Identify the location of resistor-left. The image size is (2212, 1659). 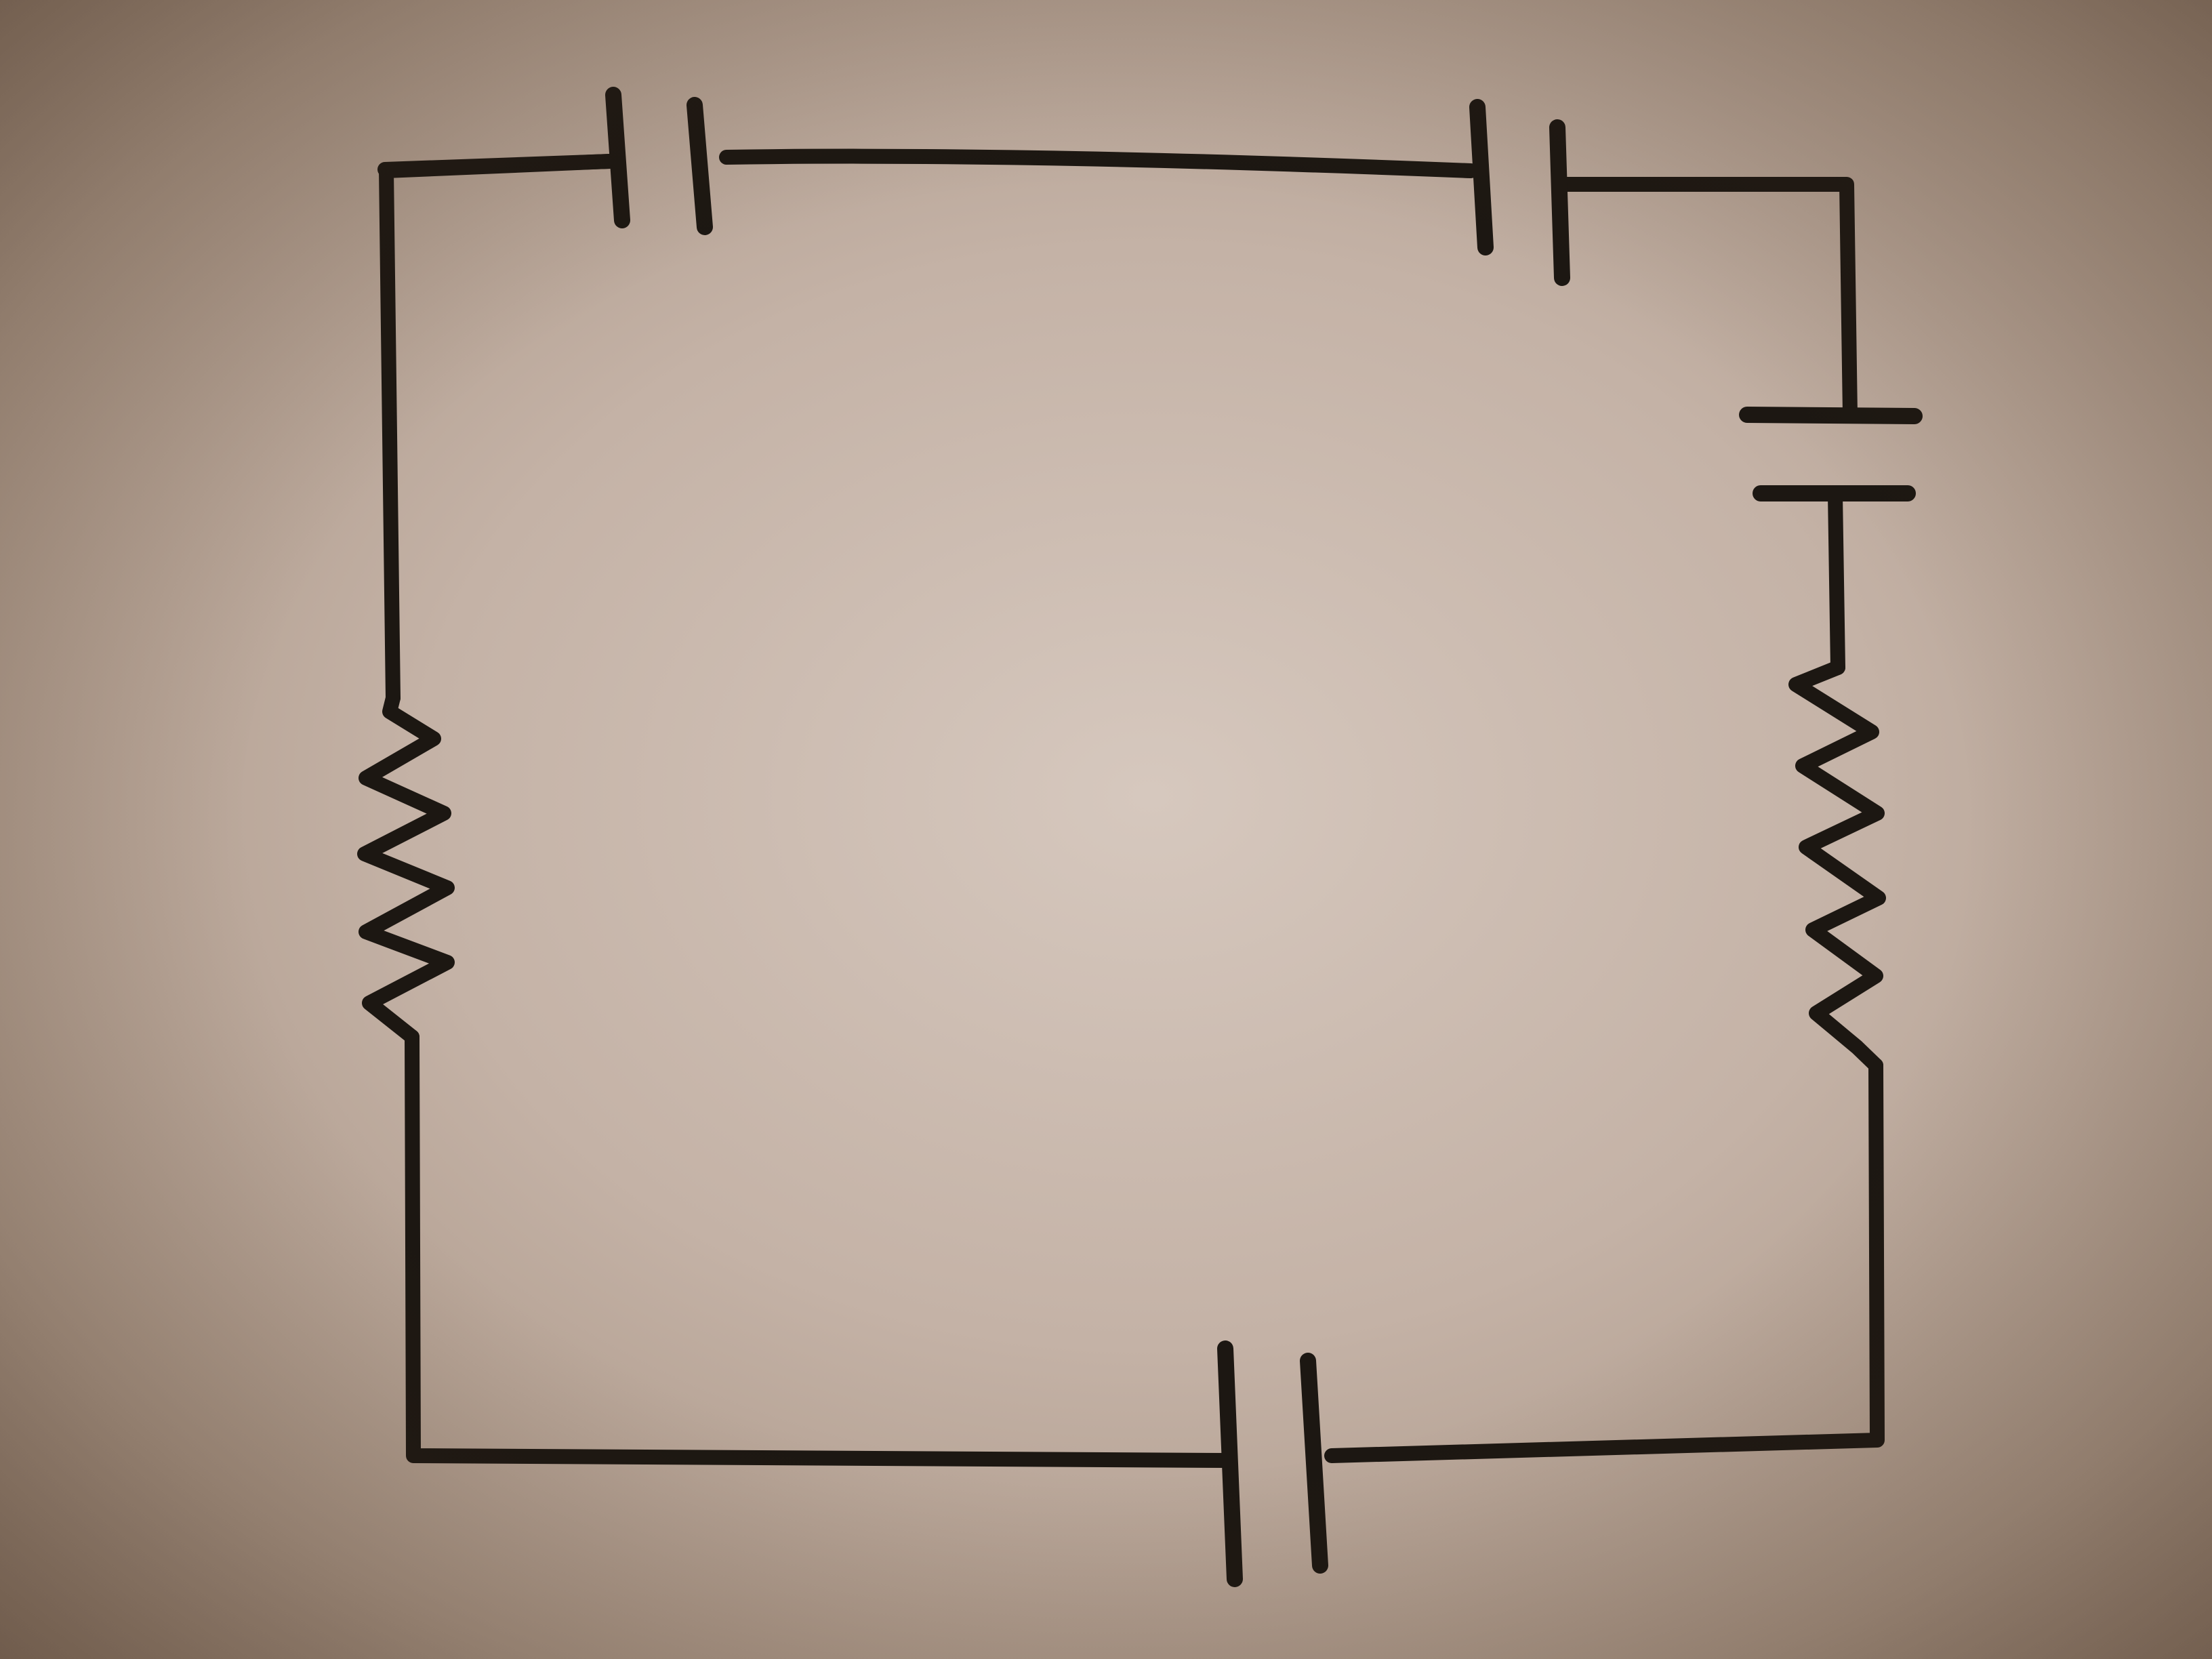
(406, 868).